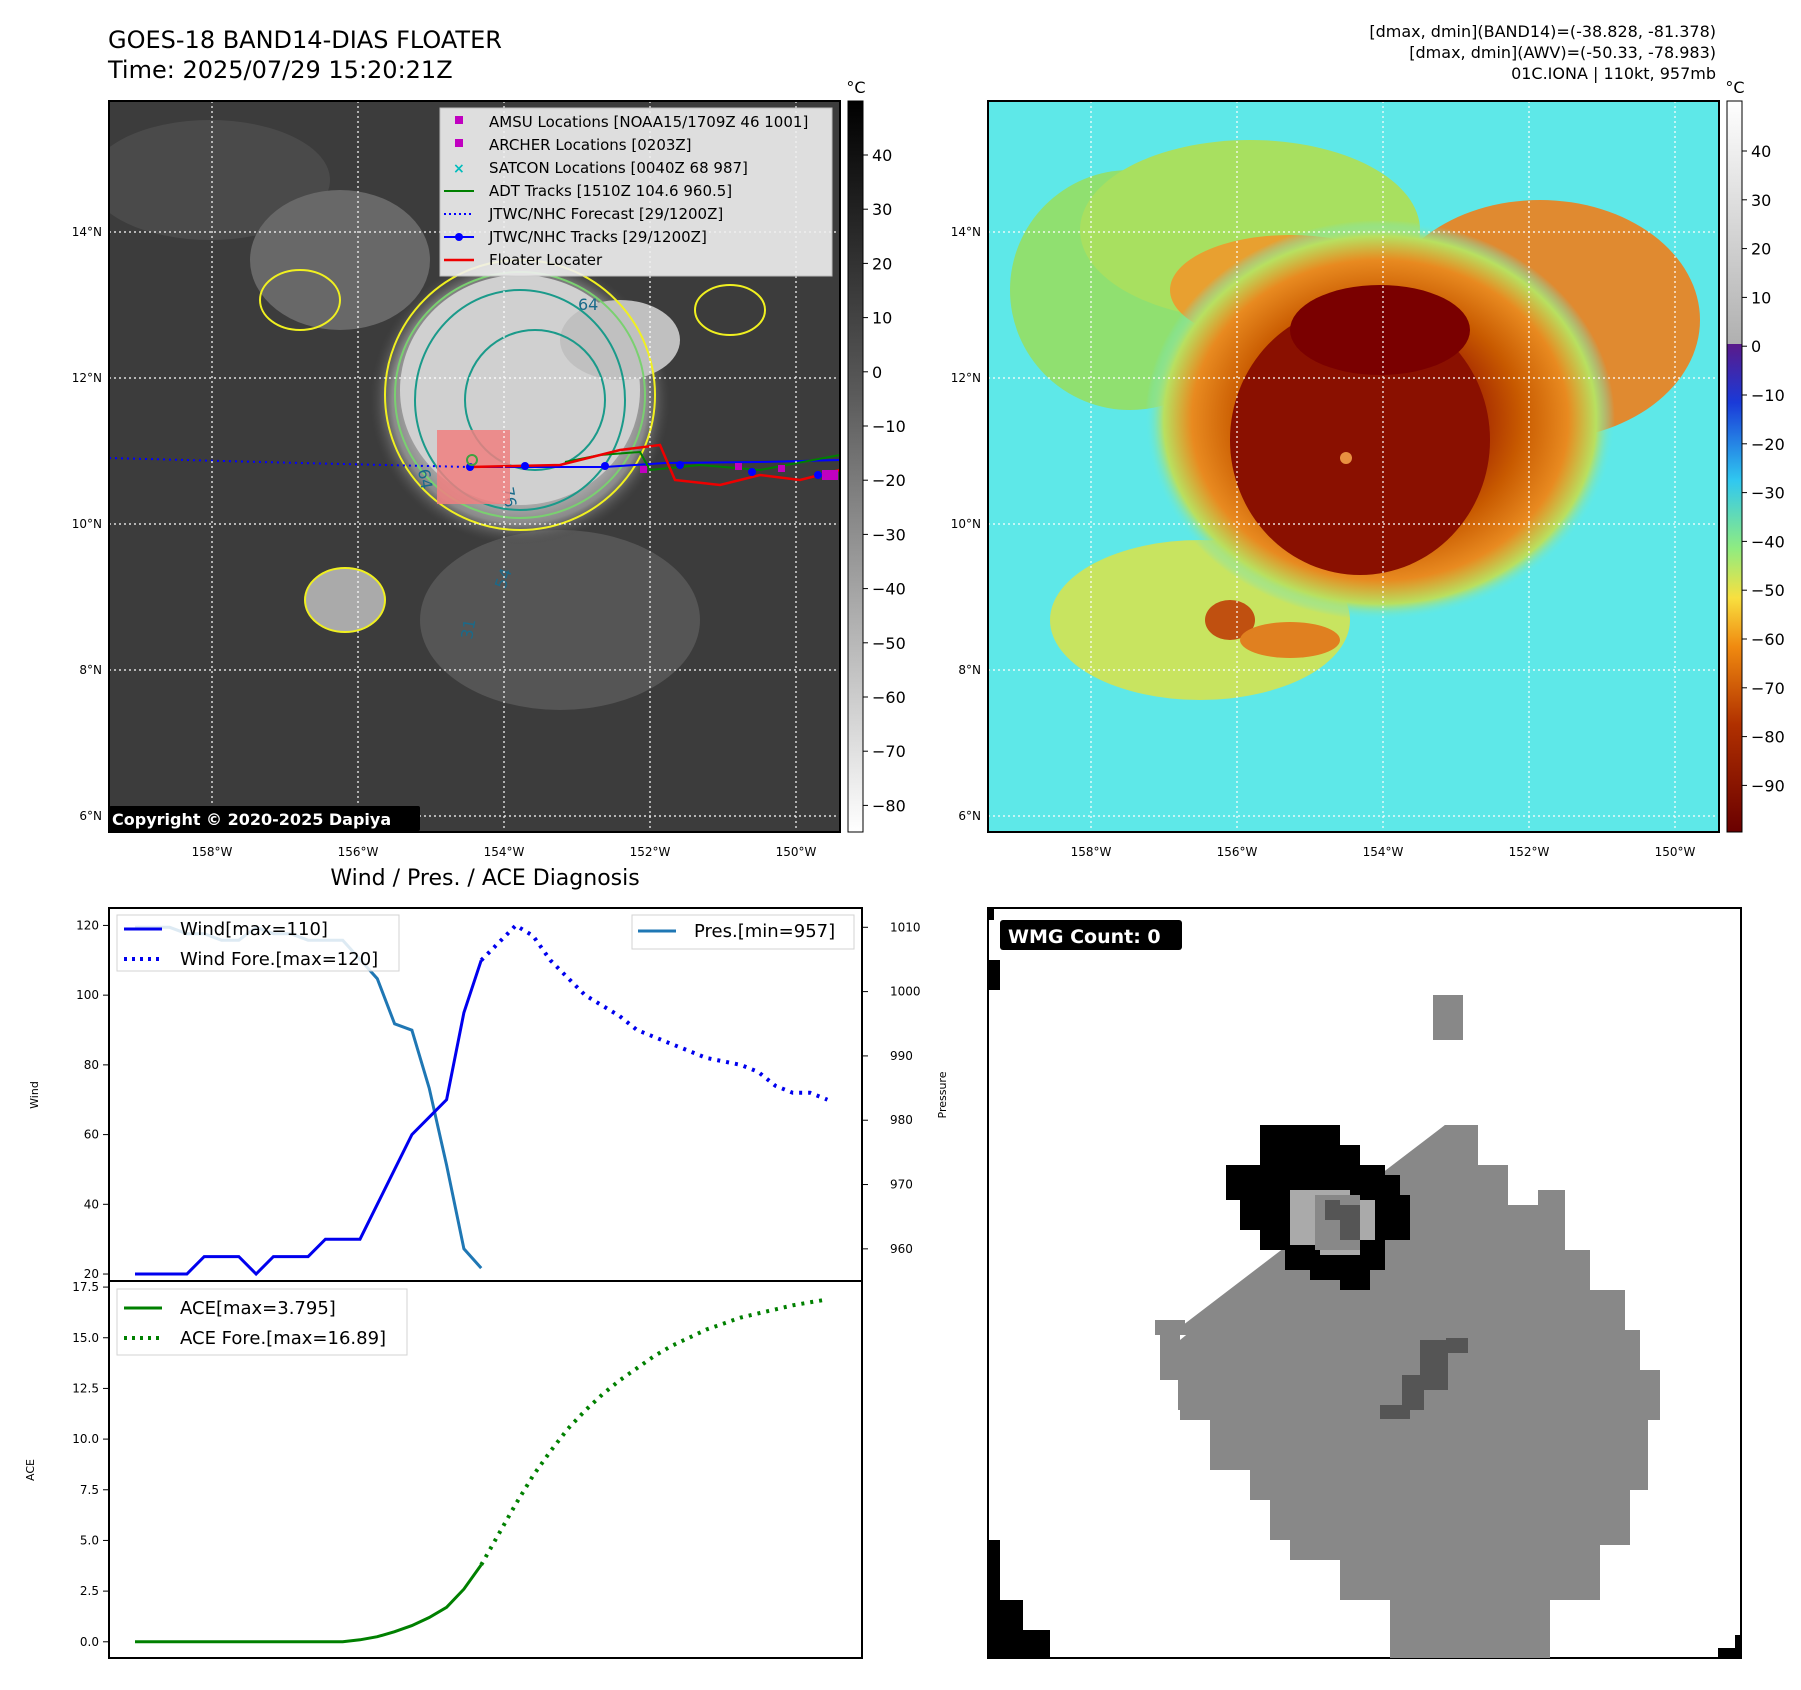  What do you see at coordinates (876, 455) in the screenshot?
I see `ir-colorbar: °C 40 30 20 10 0 −10 −20 −30 −40 −50 −60 −70 −80` at bounding box center [876, 455].